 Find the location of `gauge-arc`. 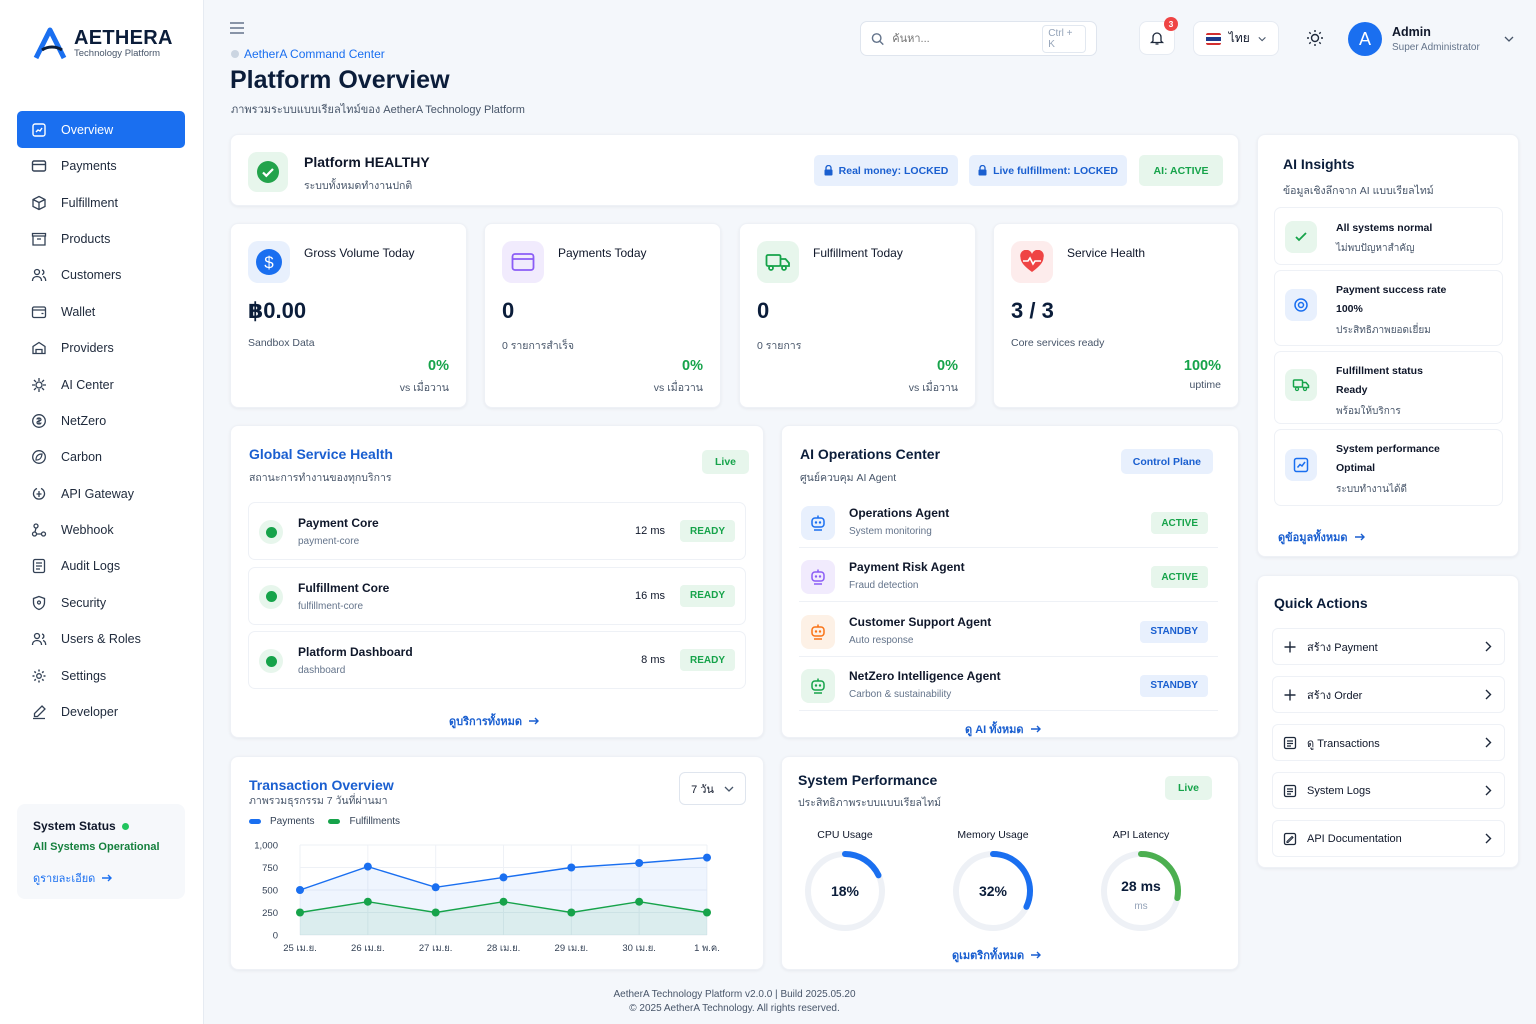

gauge-arc is located at coordinates (1141, 891).